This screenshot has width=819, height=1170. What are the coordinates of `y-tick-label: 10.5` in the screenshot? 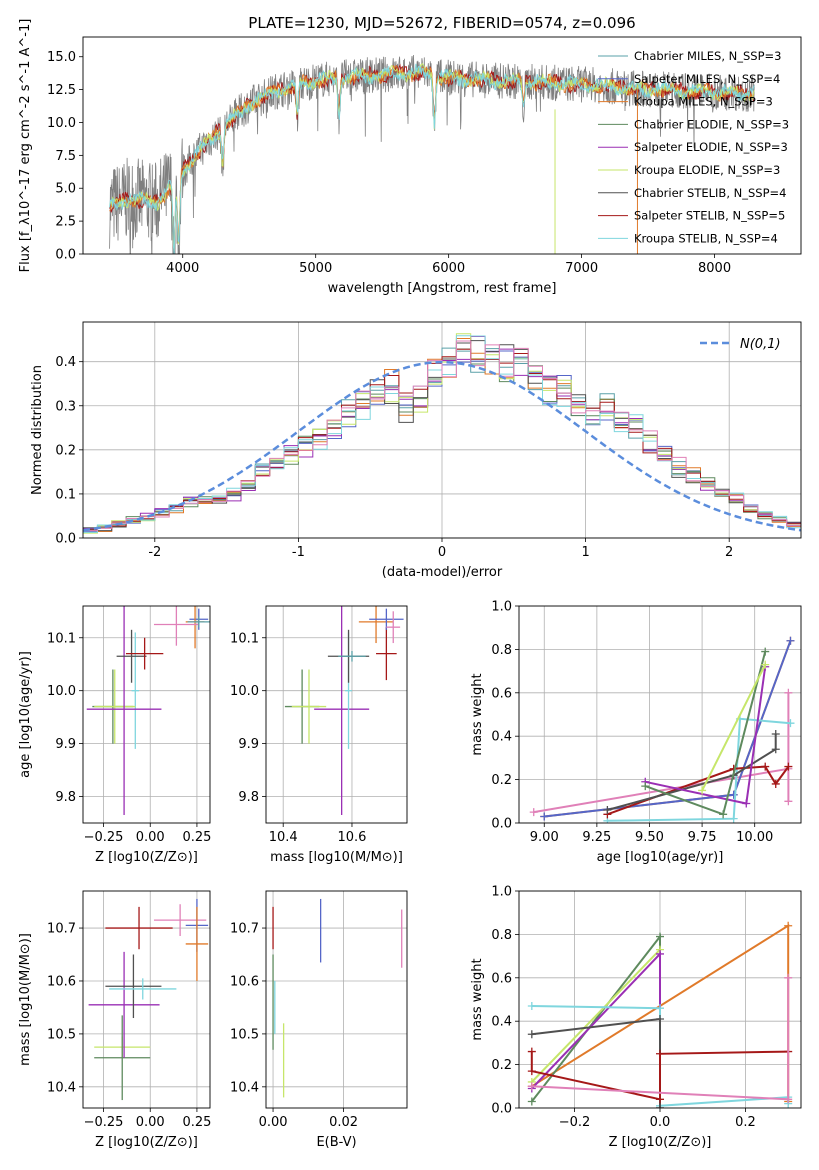 It's located at (61, 1034).